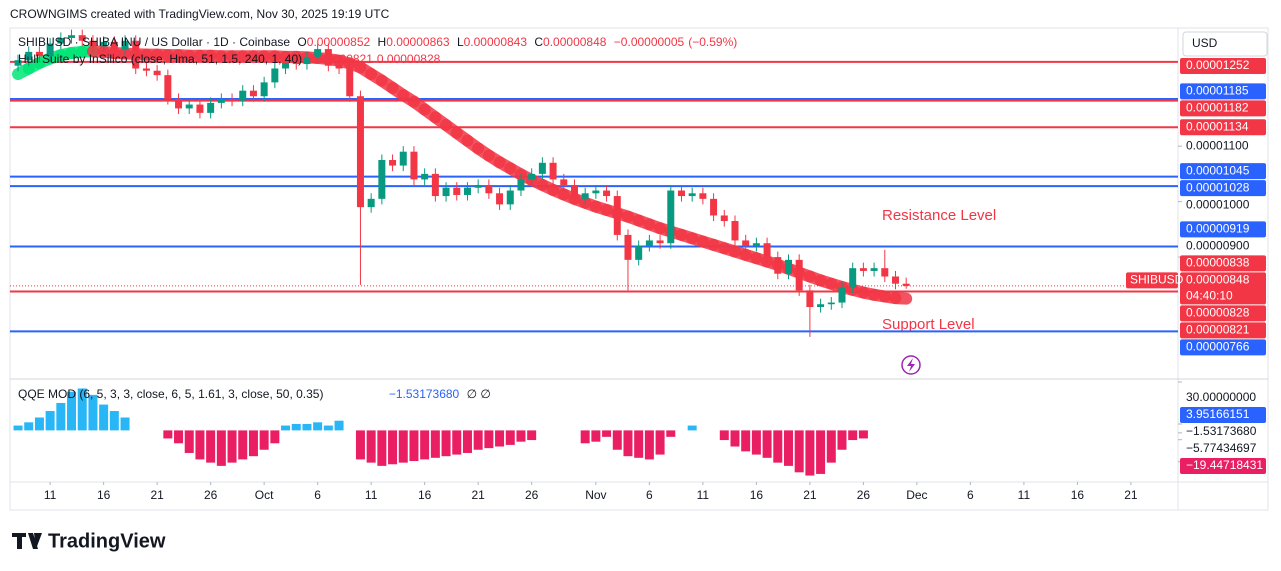 This screenshot has width=1281, height=571. I want to click on ohlc-key: H, so click(382, 42).